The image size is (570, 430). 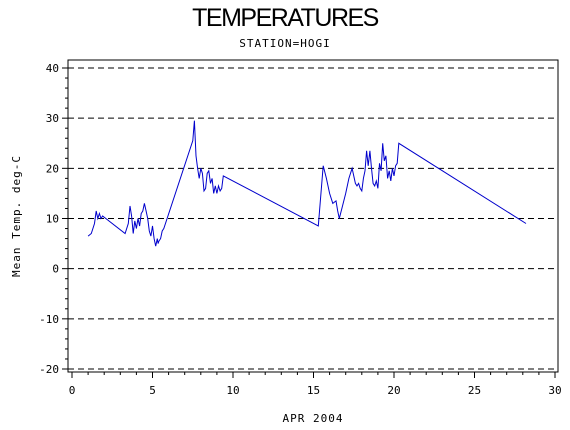 What do you see at coordinates (554, 390) in the screenshot?
I see `x-tick-label: 30` at bounding box center [554, 390].